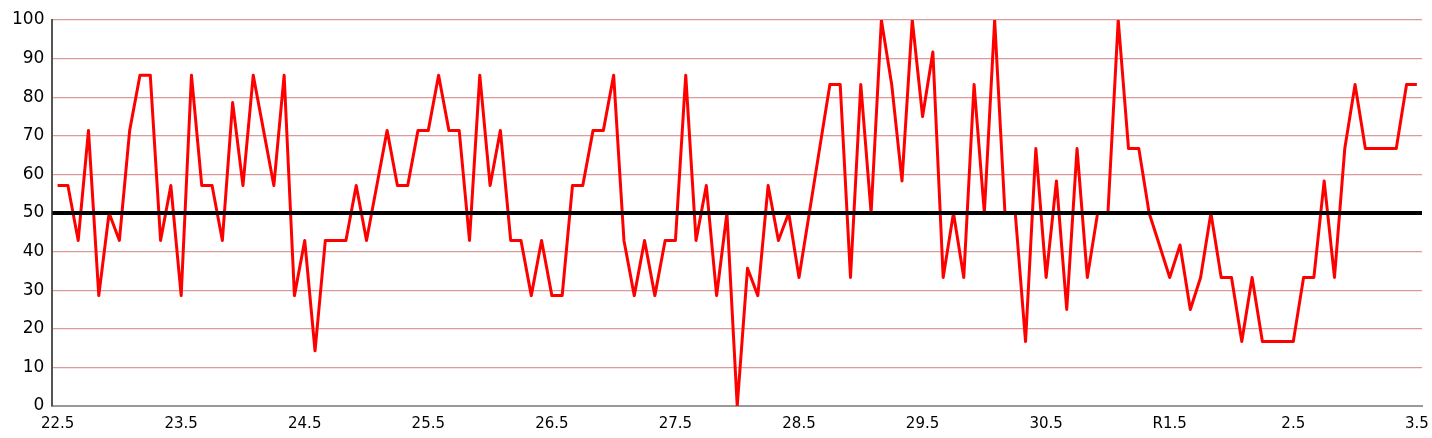 This screenshot has height=438, width=1432. What do you see at coordinates (33, 134) in the screenshot?
I see `y-tick-label: 70` at bounding box center [33, 134].